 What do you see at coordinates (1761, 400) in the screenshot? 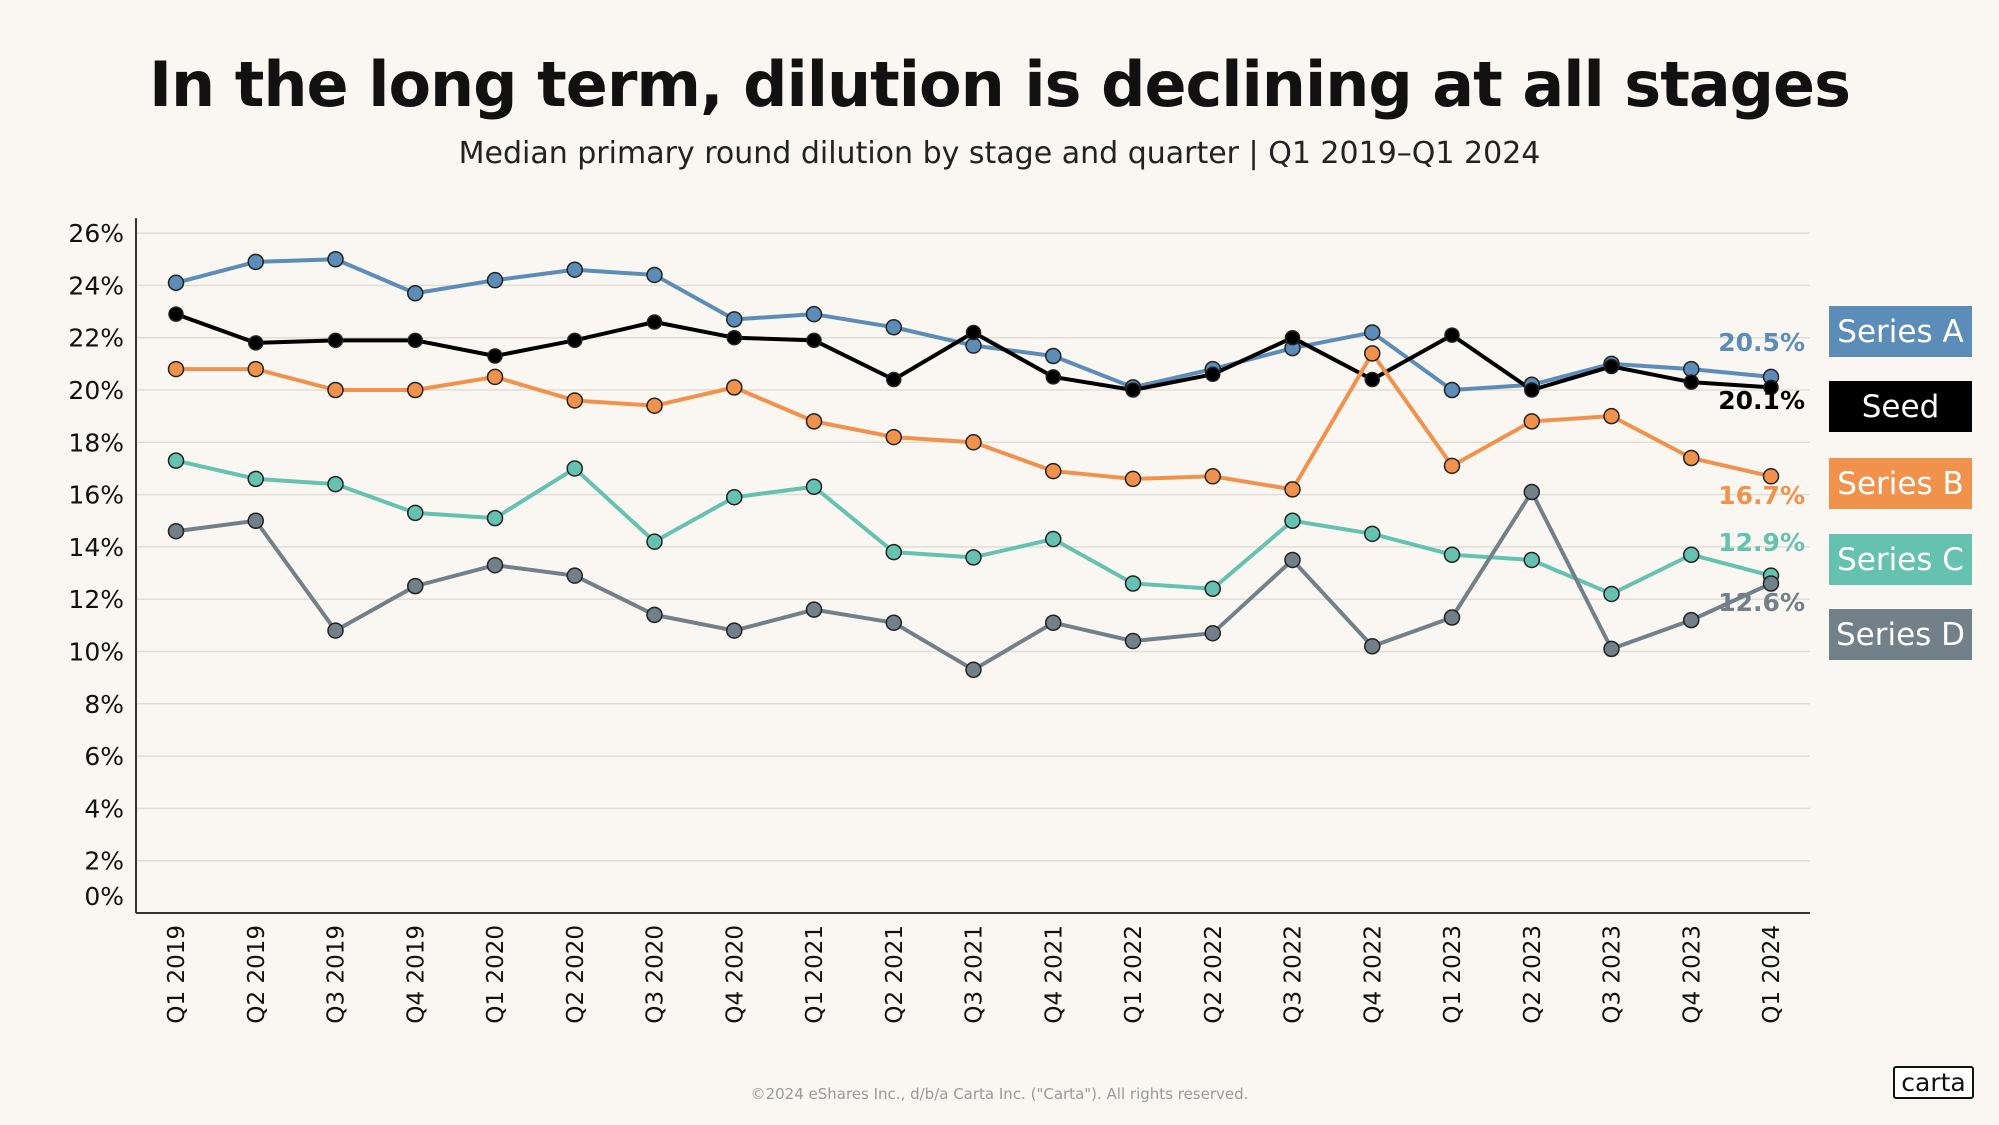
I see `end-value-label: 20.1%` at bounding box center [1761, 400].